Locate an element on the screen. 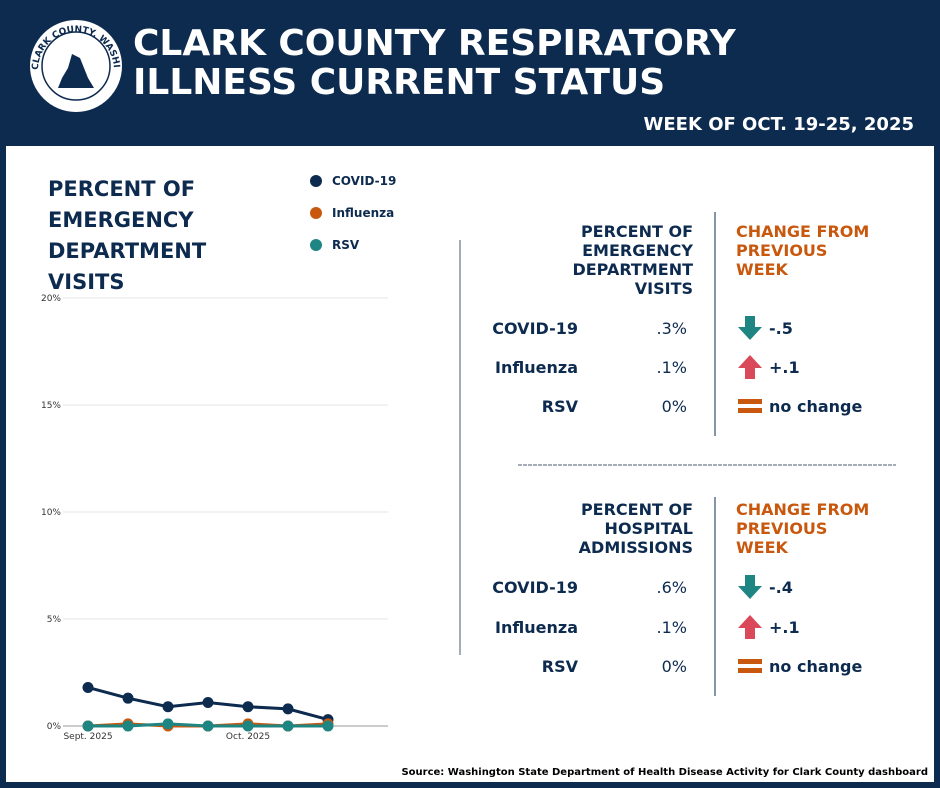 This screenshot has width=940, height=788. legend-label: Influenza is located at coordinates (363, 213).